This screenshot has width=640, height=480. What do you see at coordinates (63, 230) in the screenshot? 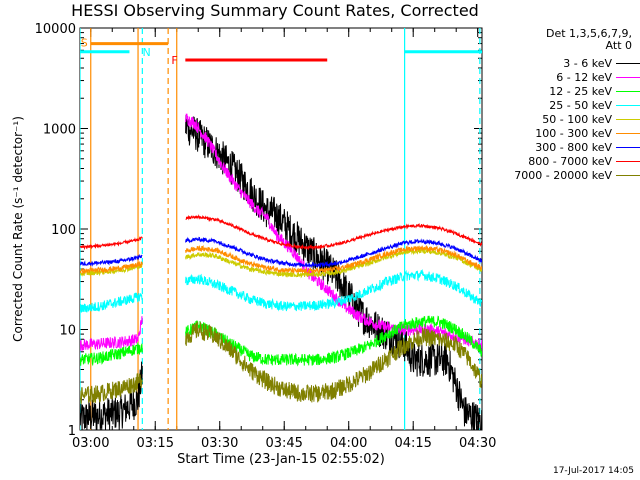
I see `y-tick-label: 100` at bounding box center [63, 230].